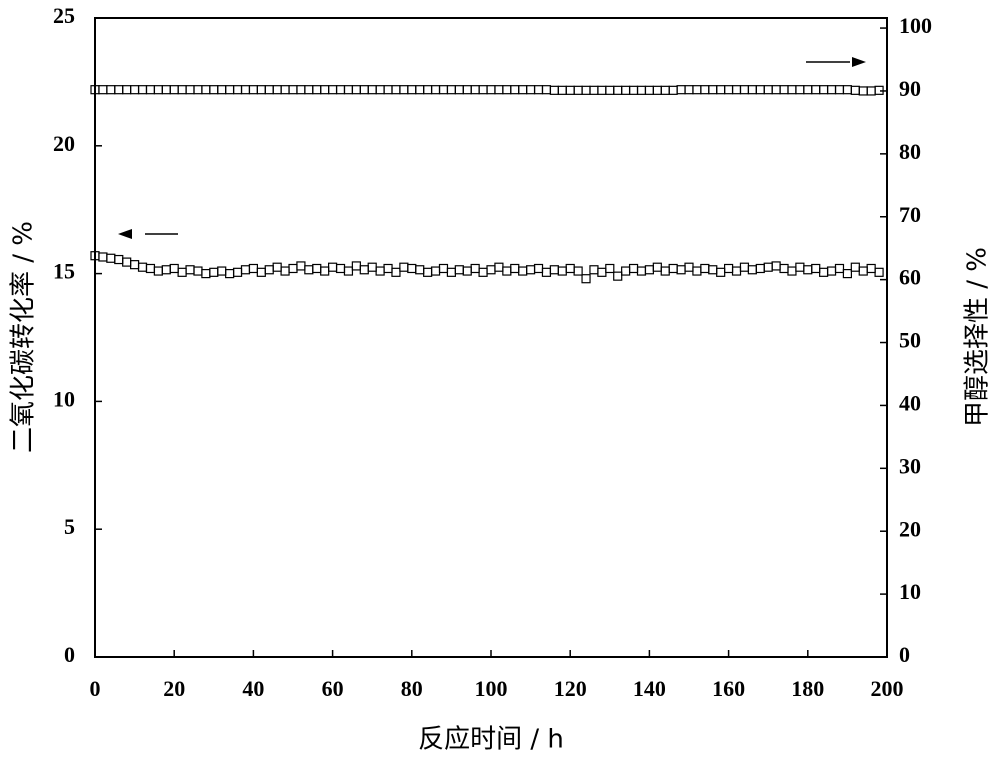  What do you see at coordinates (910, 88) in the screenshot?
I see `y2-tick-label: 90` at bounding box center [910, 88].